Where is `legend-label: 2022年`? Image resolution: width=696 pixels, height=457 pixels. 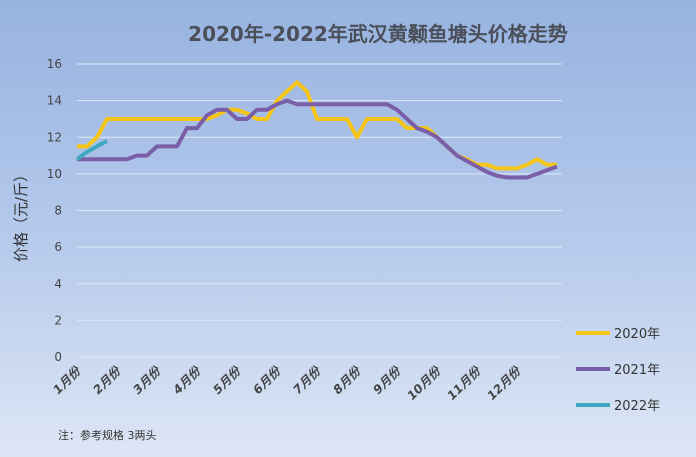 legend-label: 2022年 is located at coordinates (637, 406).